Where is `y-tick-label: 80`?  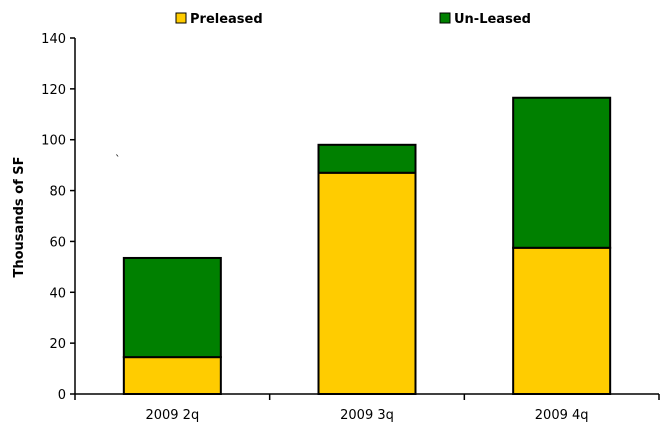 y-tick-label: 80 is located at coordinates (57, 192).